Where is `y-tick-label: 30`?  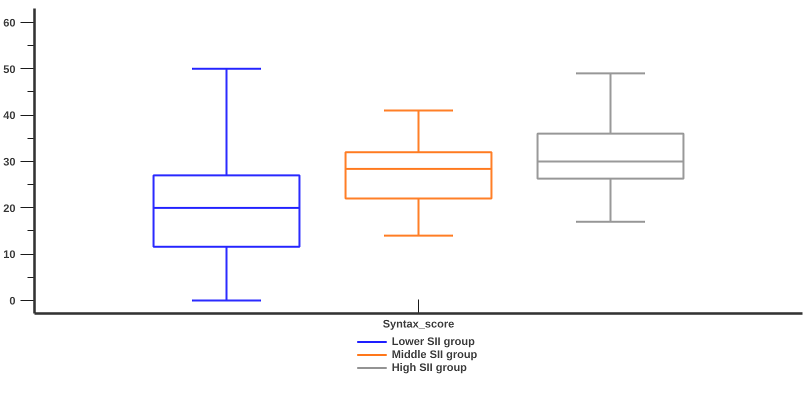
y-tick-label: 30 is located at coordinates (9, 162).